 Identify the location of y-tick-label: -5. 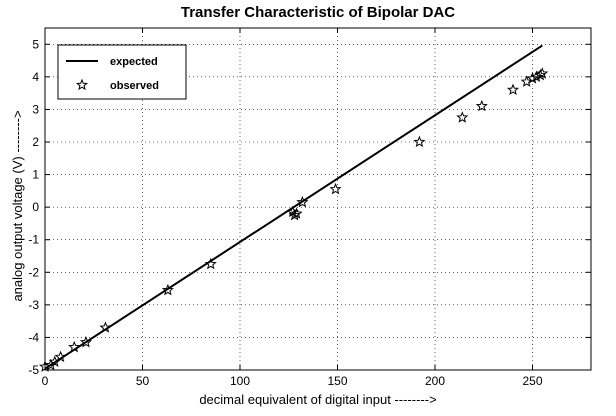
(33, 370).